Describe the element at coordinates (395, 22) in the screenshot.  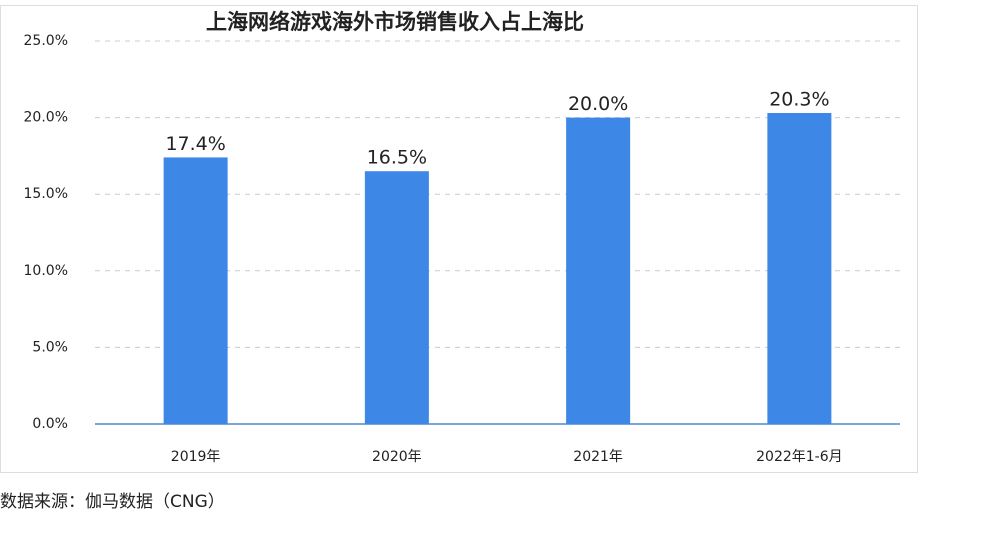
I see `chart-title: 上海网络游戏海外市场销售收入占上海比` at that location.